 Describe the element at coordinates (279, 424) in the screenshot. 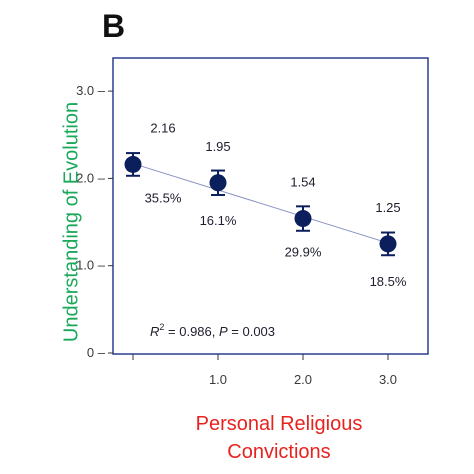

I see `x-axis-label-line-1: Personal Religious` at that location.